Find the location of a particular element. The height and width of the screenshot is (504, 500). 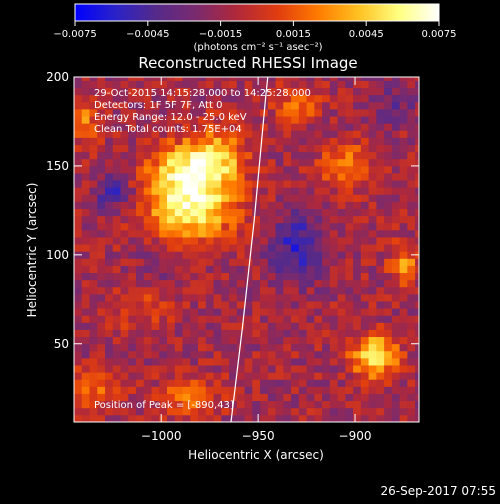

generated-timestamp: 26-Sep-2017 07:55 is located at coordinates (438, 491).